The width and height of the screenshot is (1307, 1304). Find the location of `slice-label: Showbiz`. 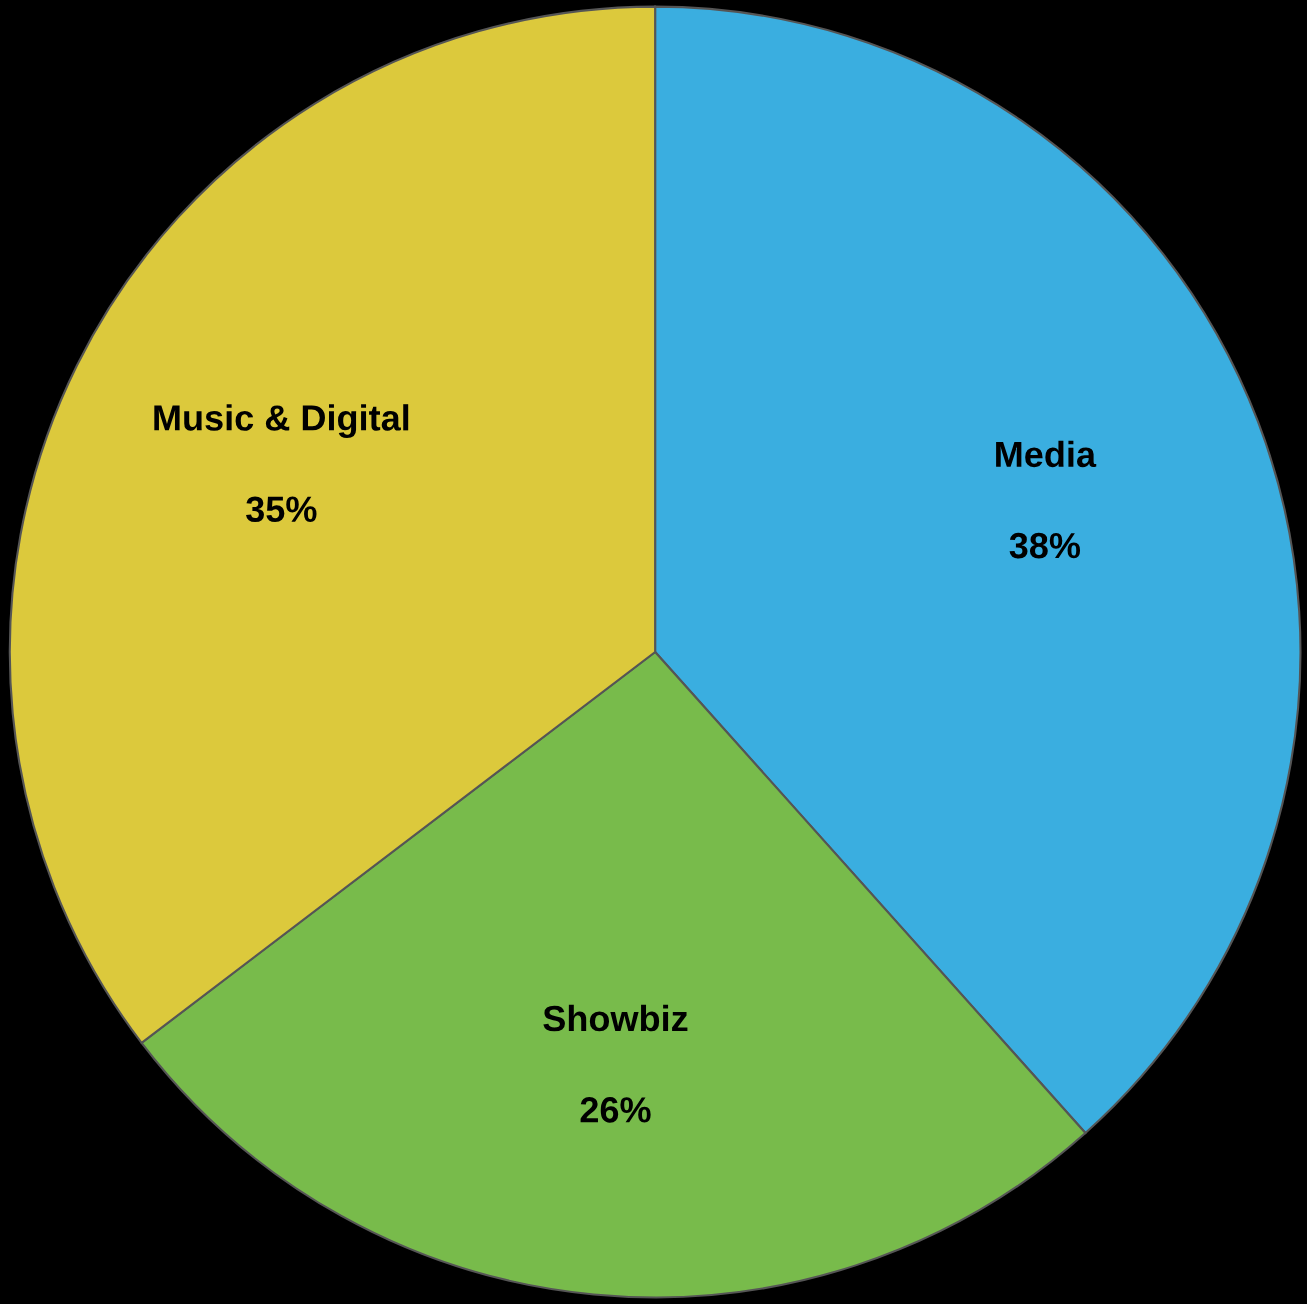

slice-label: Showbiz is located at coordinates (615, 1018).